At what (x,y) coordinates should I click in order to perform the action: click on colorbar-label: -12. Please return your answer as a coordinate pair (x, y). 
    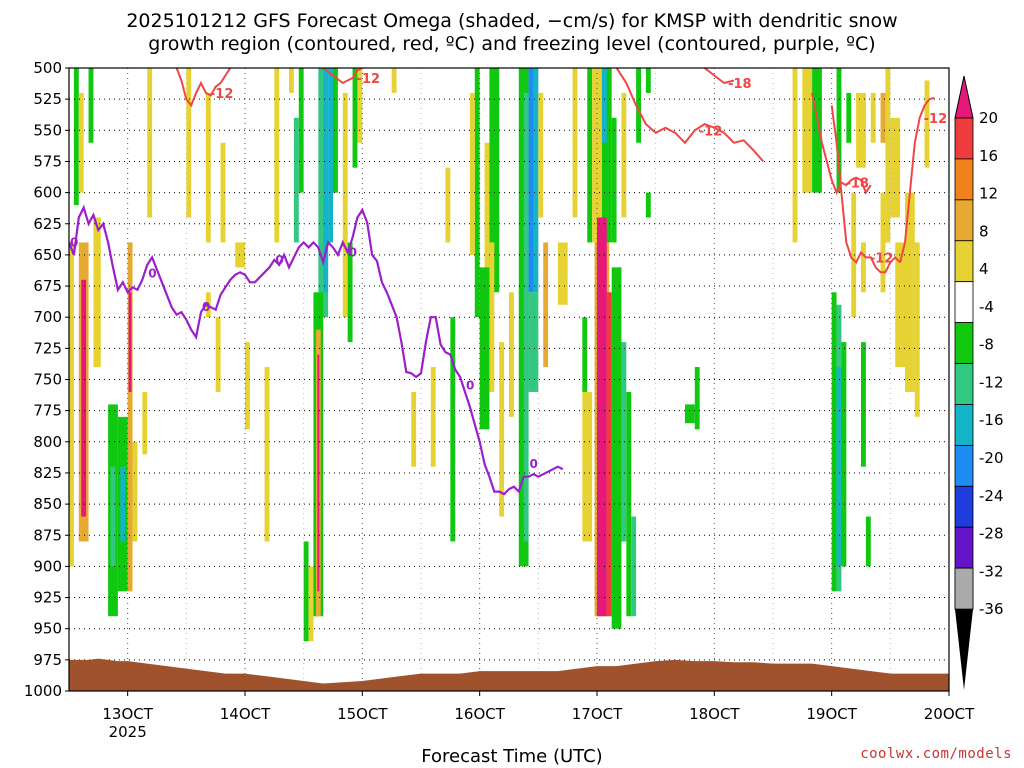
    Looking at the image, I should click on (991, 382).